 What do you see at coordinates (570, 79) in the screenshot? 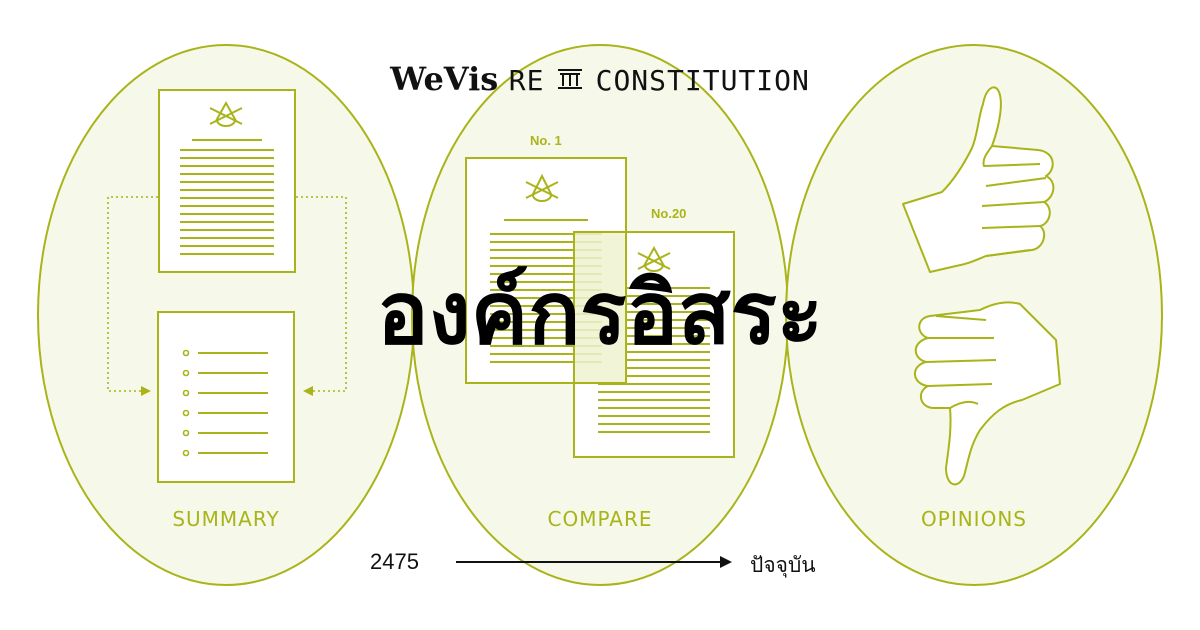
I see `pillar-icon` at bounding box center [570, 79].